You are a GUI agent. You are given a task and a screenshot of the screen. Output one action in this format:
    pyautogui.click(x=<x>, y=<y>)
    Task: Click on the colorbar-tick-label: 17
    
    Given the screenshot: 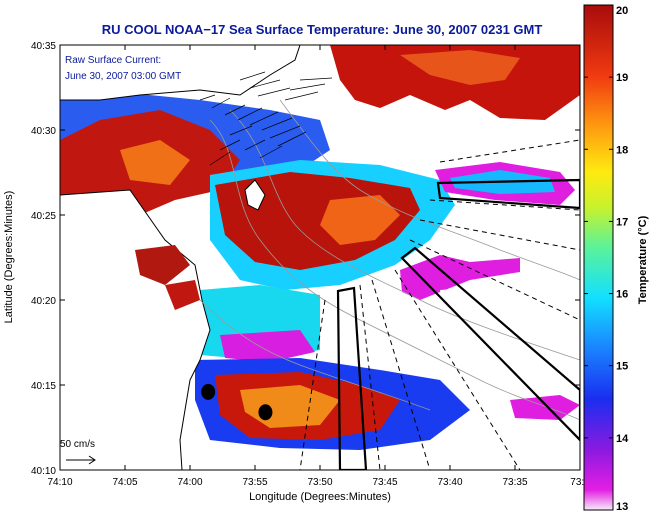 What is the action you would take?
    pyautogui.click(x=622, y=222)
    